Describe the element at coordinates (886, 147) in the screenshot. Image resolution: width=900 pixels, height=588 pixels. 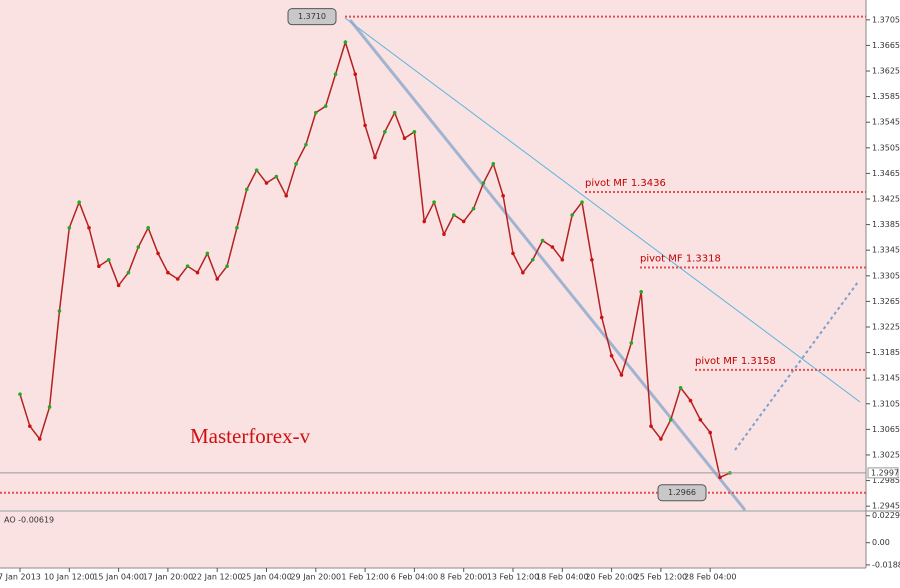
I see `y-tick-label: 1.3505` at that location.